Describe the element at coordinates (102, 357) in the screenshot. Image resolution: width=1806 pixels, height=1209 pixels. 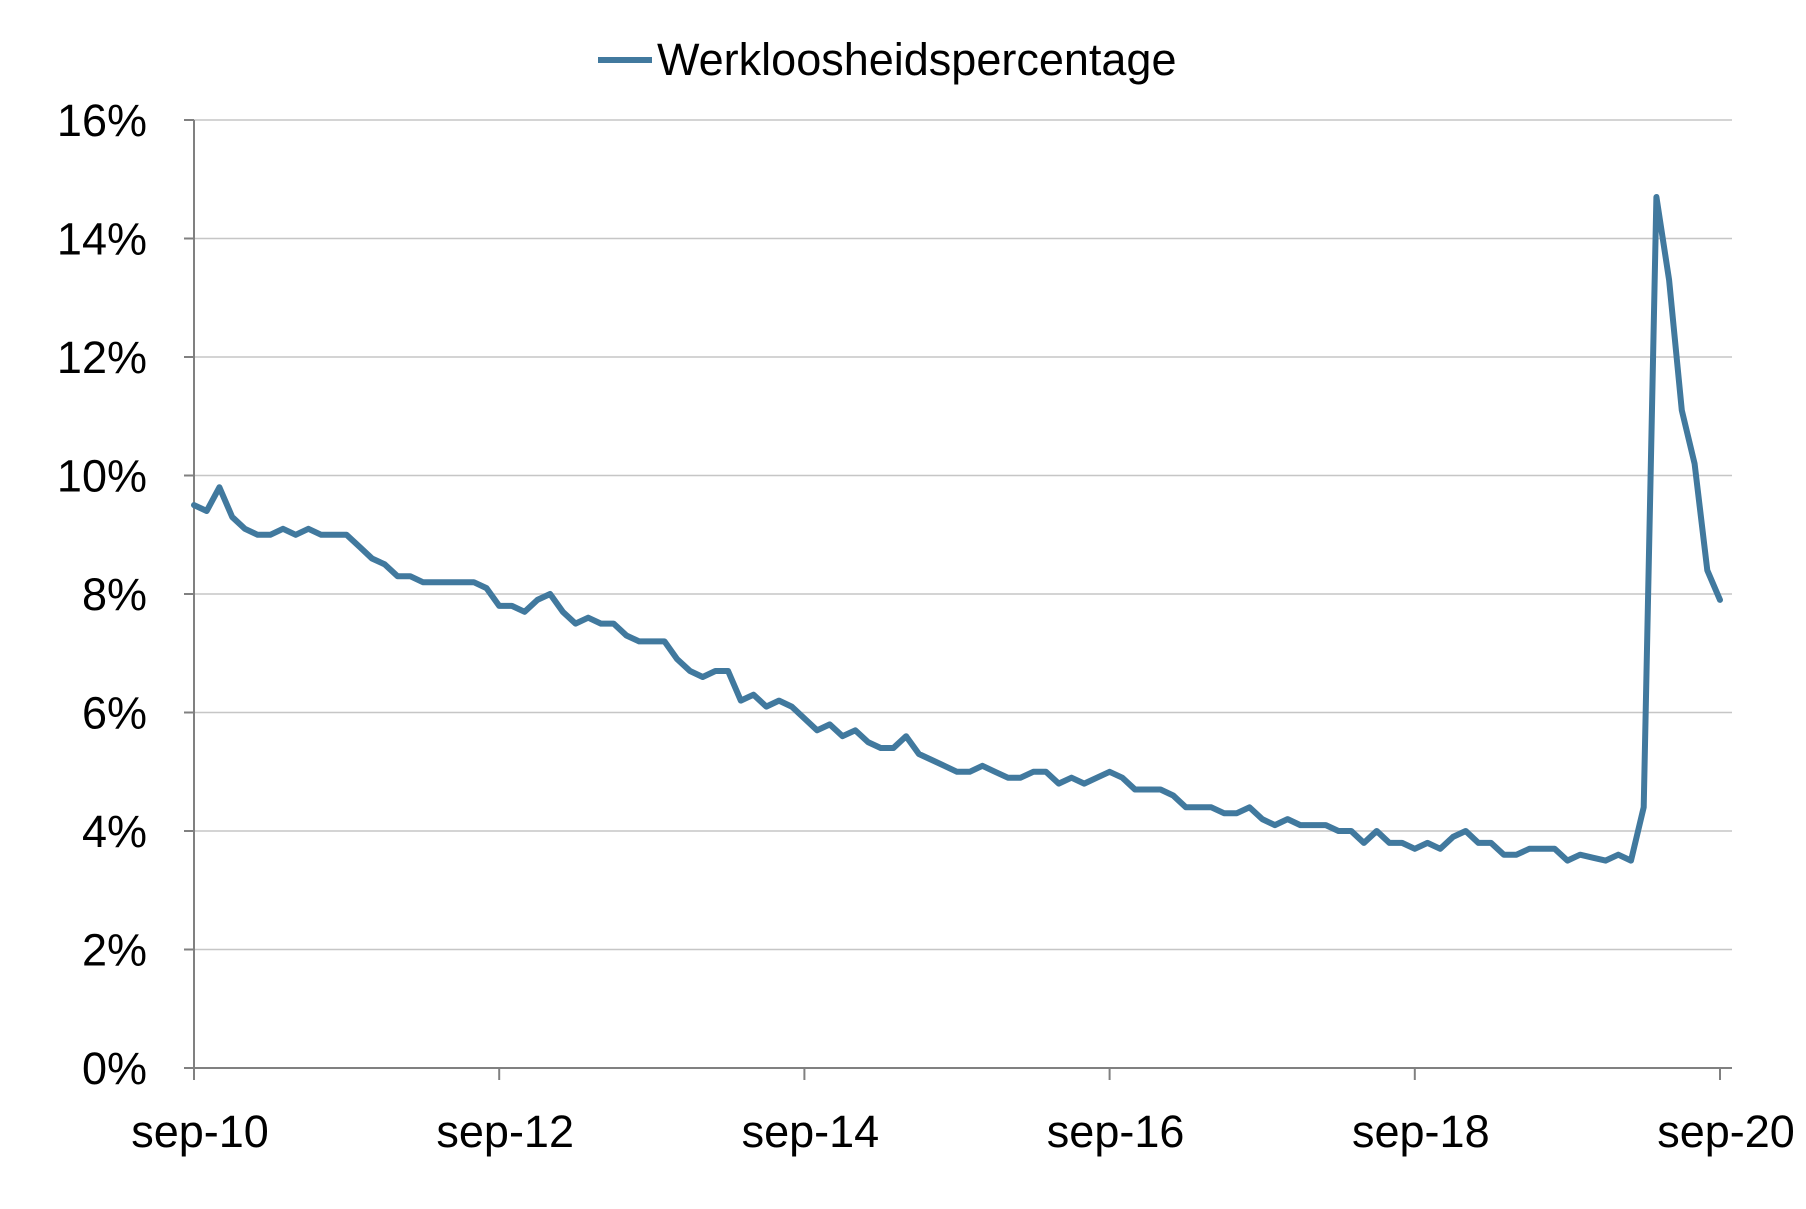
I see `y-tick-label: 12%` at that location.